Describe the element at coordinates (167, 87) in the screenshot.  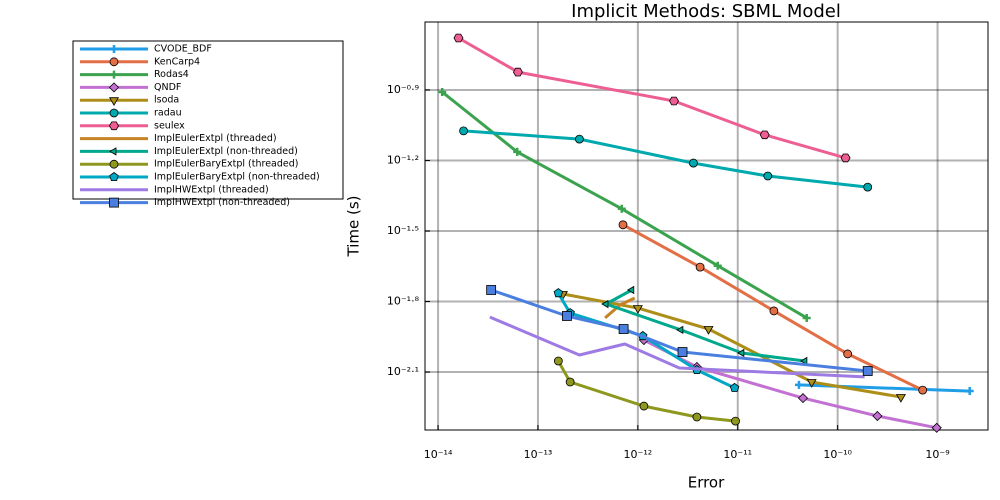
I see `legend-label: QNDF` at that location.